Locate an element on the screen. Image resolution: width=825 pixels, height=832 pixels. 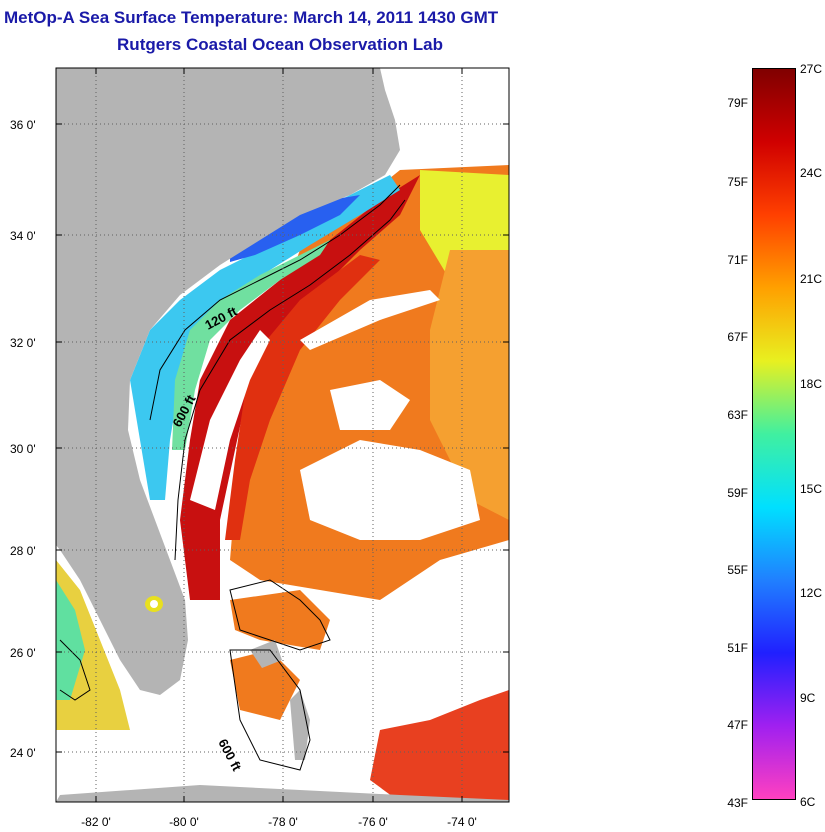
lat-label: 32 0' is located at coordinates (23, 343).